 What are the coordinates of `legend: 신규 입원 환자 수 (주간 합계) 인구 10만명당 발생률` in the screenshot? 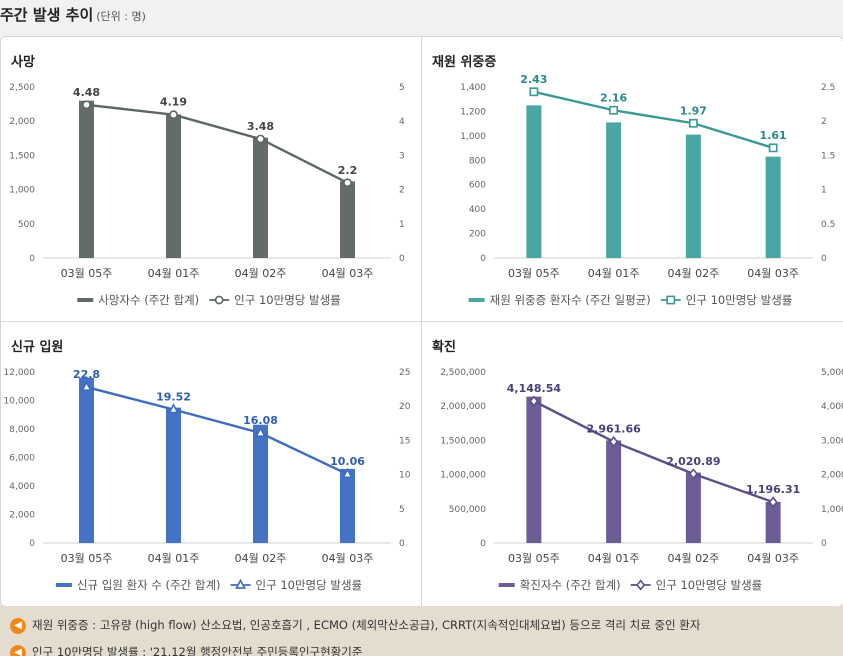 It's located at (208, 585).